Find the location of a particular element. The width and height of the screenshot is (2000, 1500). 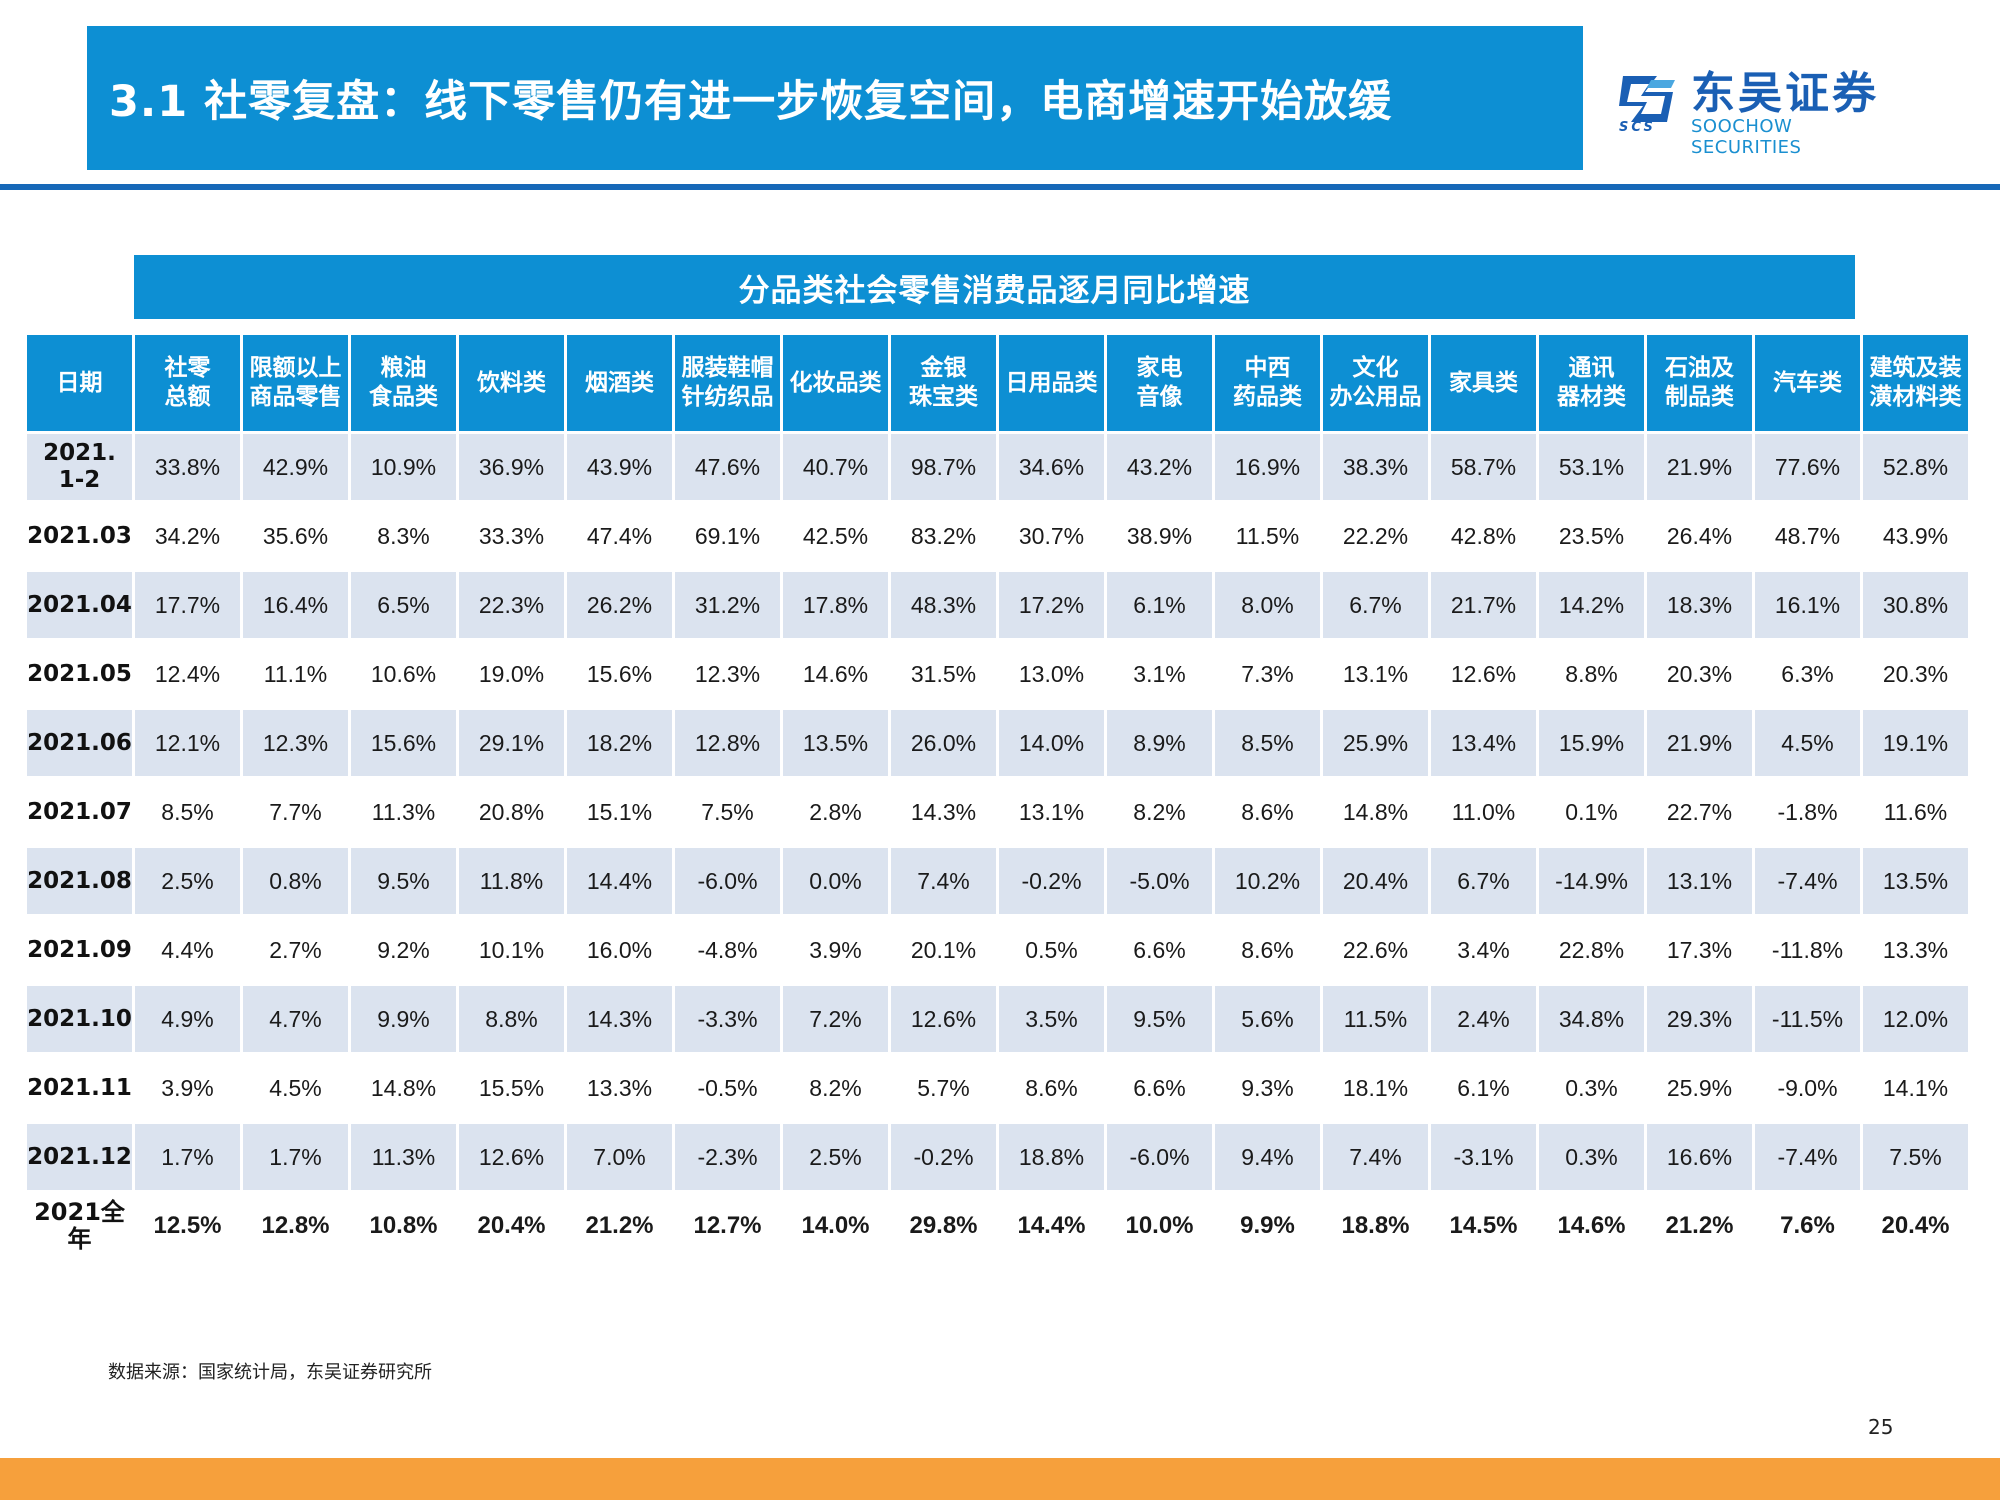

table-cell: -14.9% is located at coordinates (1591, 881).